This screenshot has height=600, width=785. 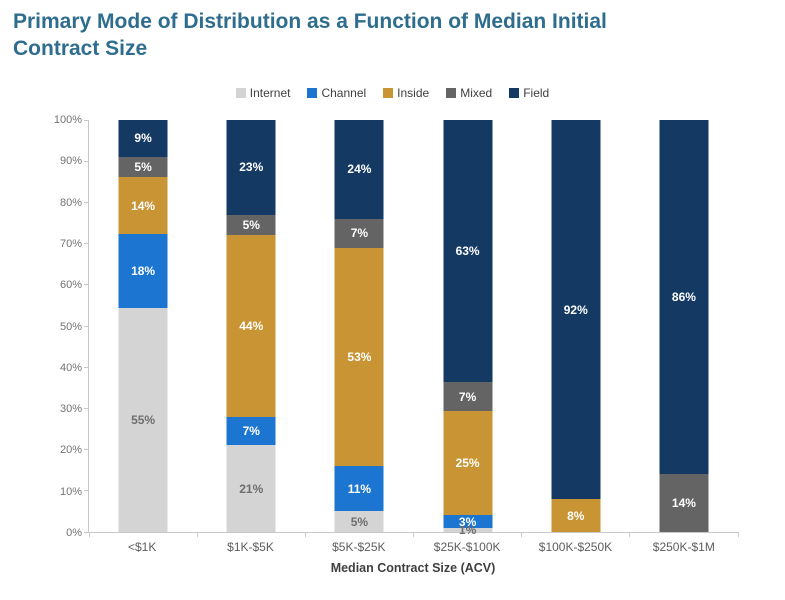 I want to click on legend-item-mixed: Mixed, so click(x=469, y=93).